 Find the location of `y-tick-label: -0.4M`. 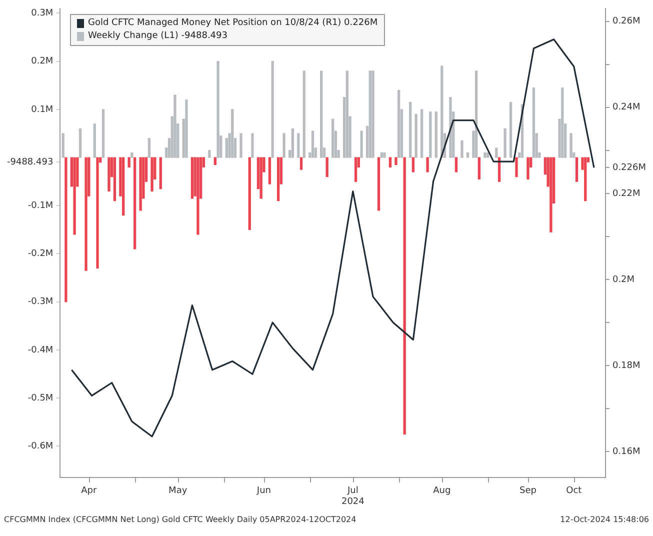

y-tick-label: -0.4M is located at coordinates (41, 350).